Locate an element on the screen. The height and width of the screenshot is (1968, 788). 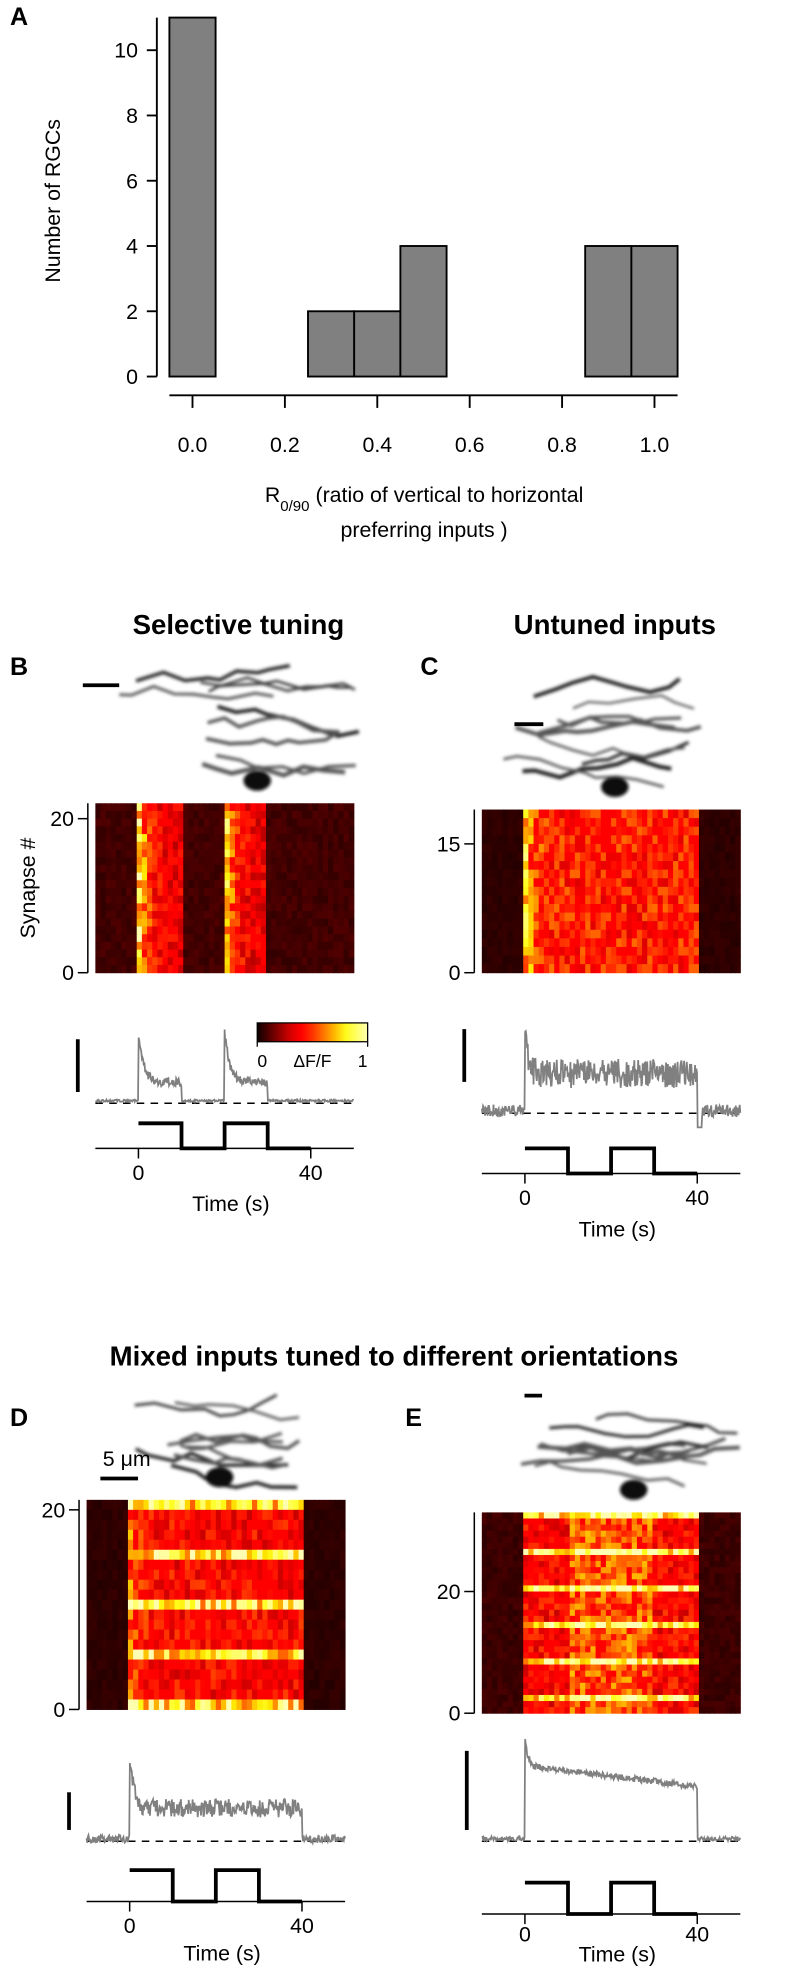
dendrite is located at coordinates (196, 692).